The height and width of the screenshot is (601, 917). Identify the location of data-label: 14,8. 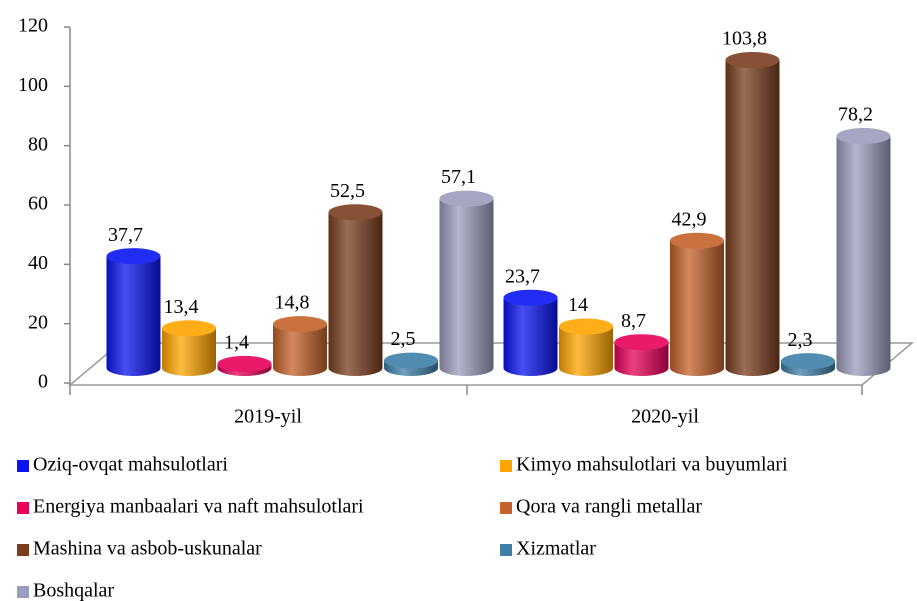
(292, 303).